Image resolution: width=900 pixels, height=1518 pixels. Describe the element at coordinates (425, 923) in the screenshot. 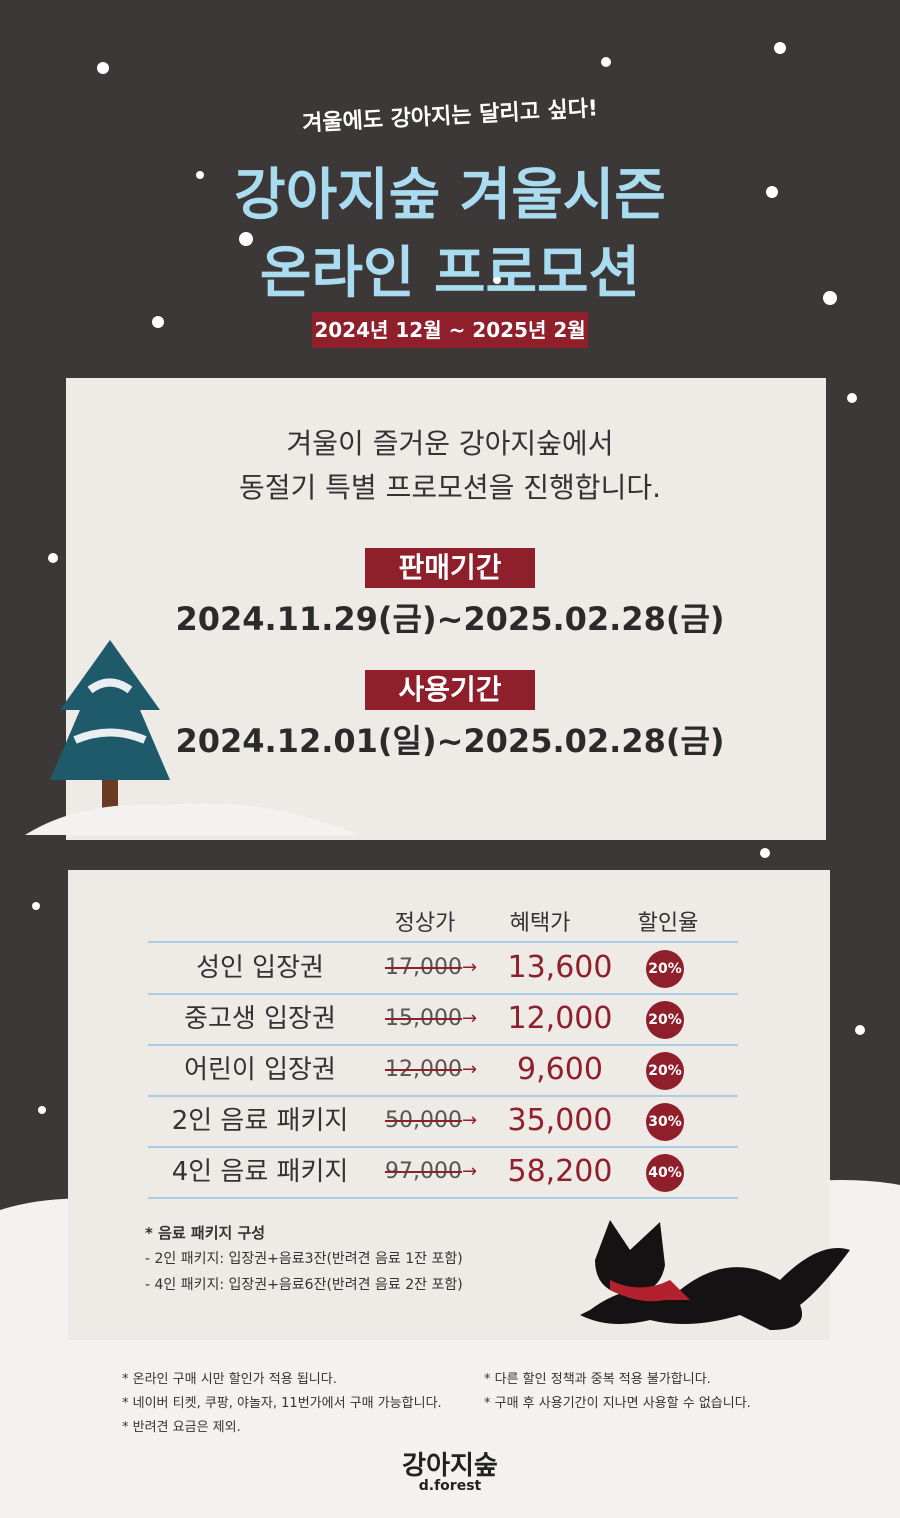

I see `table-header: 정상가` at that location.